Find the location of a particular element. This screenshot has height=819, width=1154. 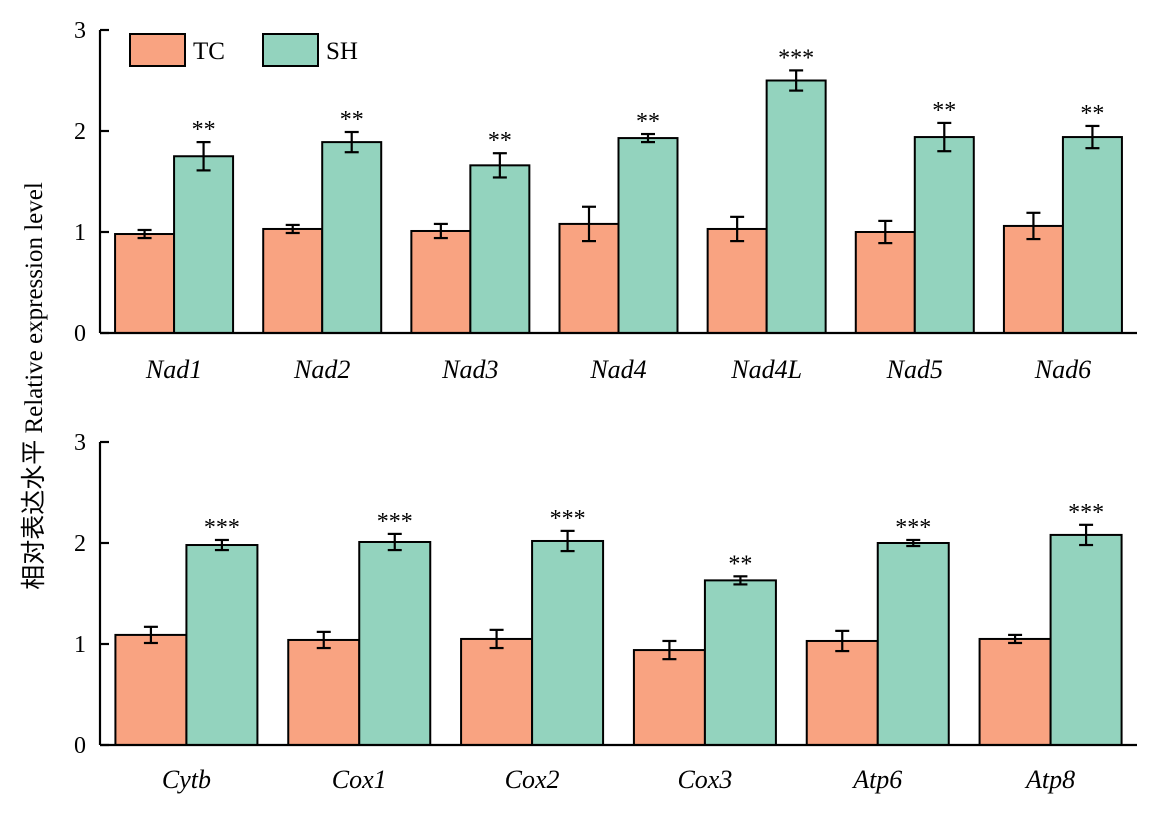

bar-tc-nad5 is located at coordinates (885, 282).